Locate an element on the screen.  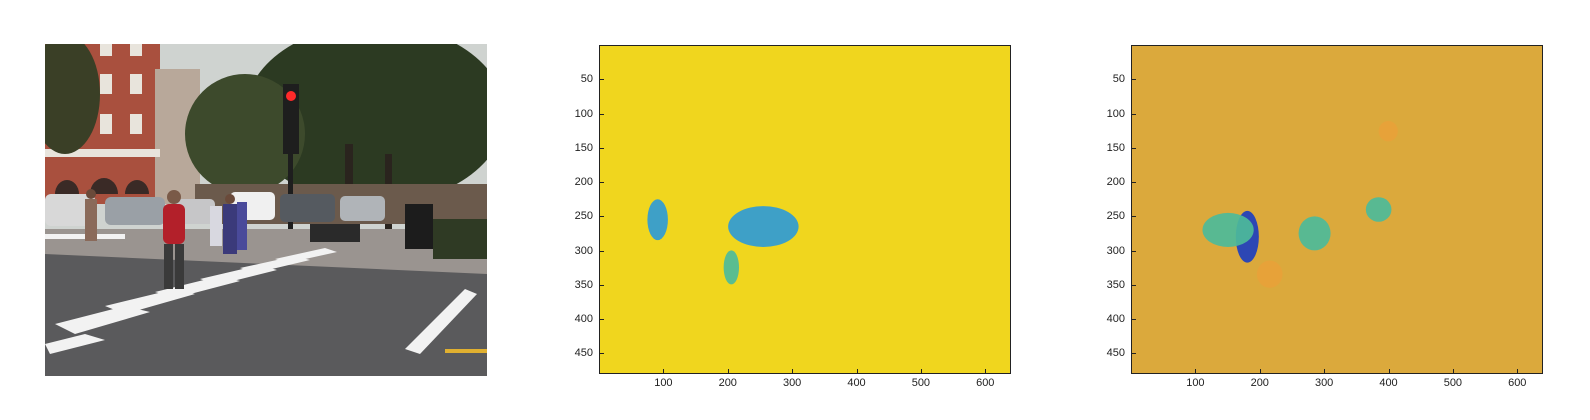
traffic-light is located at coordinates (291, 119).